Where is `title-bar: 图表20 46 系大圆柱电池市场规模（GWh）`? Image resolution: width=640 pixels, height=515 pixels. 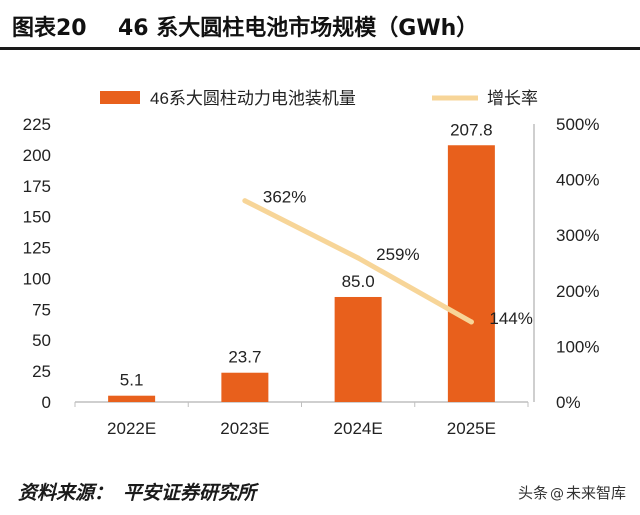 title-bar: 图表20 46 系大圆柱电池市场规模（GWh） is located at coordinates (320, 25).